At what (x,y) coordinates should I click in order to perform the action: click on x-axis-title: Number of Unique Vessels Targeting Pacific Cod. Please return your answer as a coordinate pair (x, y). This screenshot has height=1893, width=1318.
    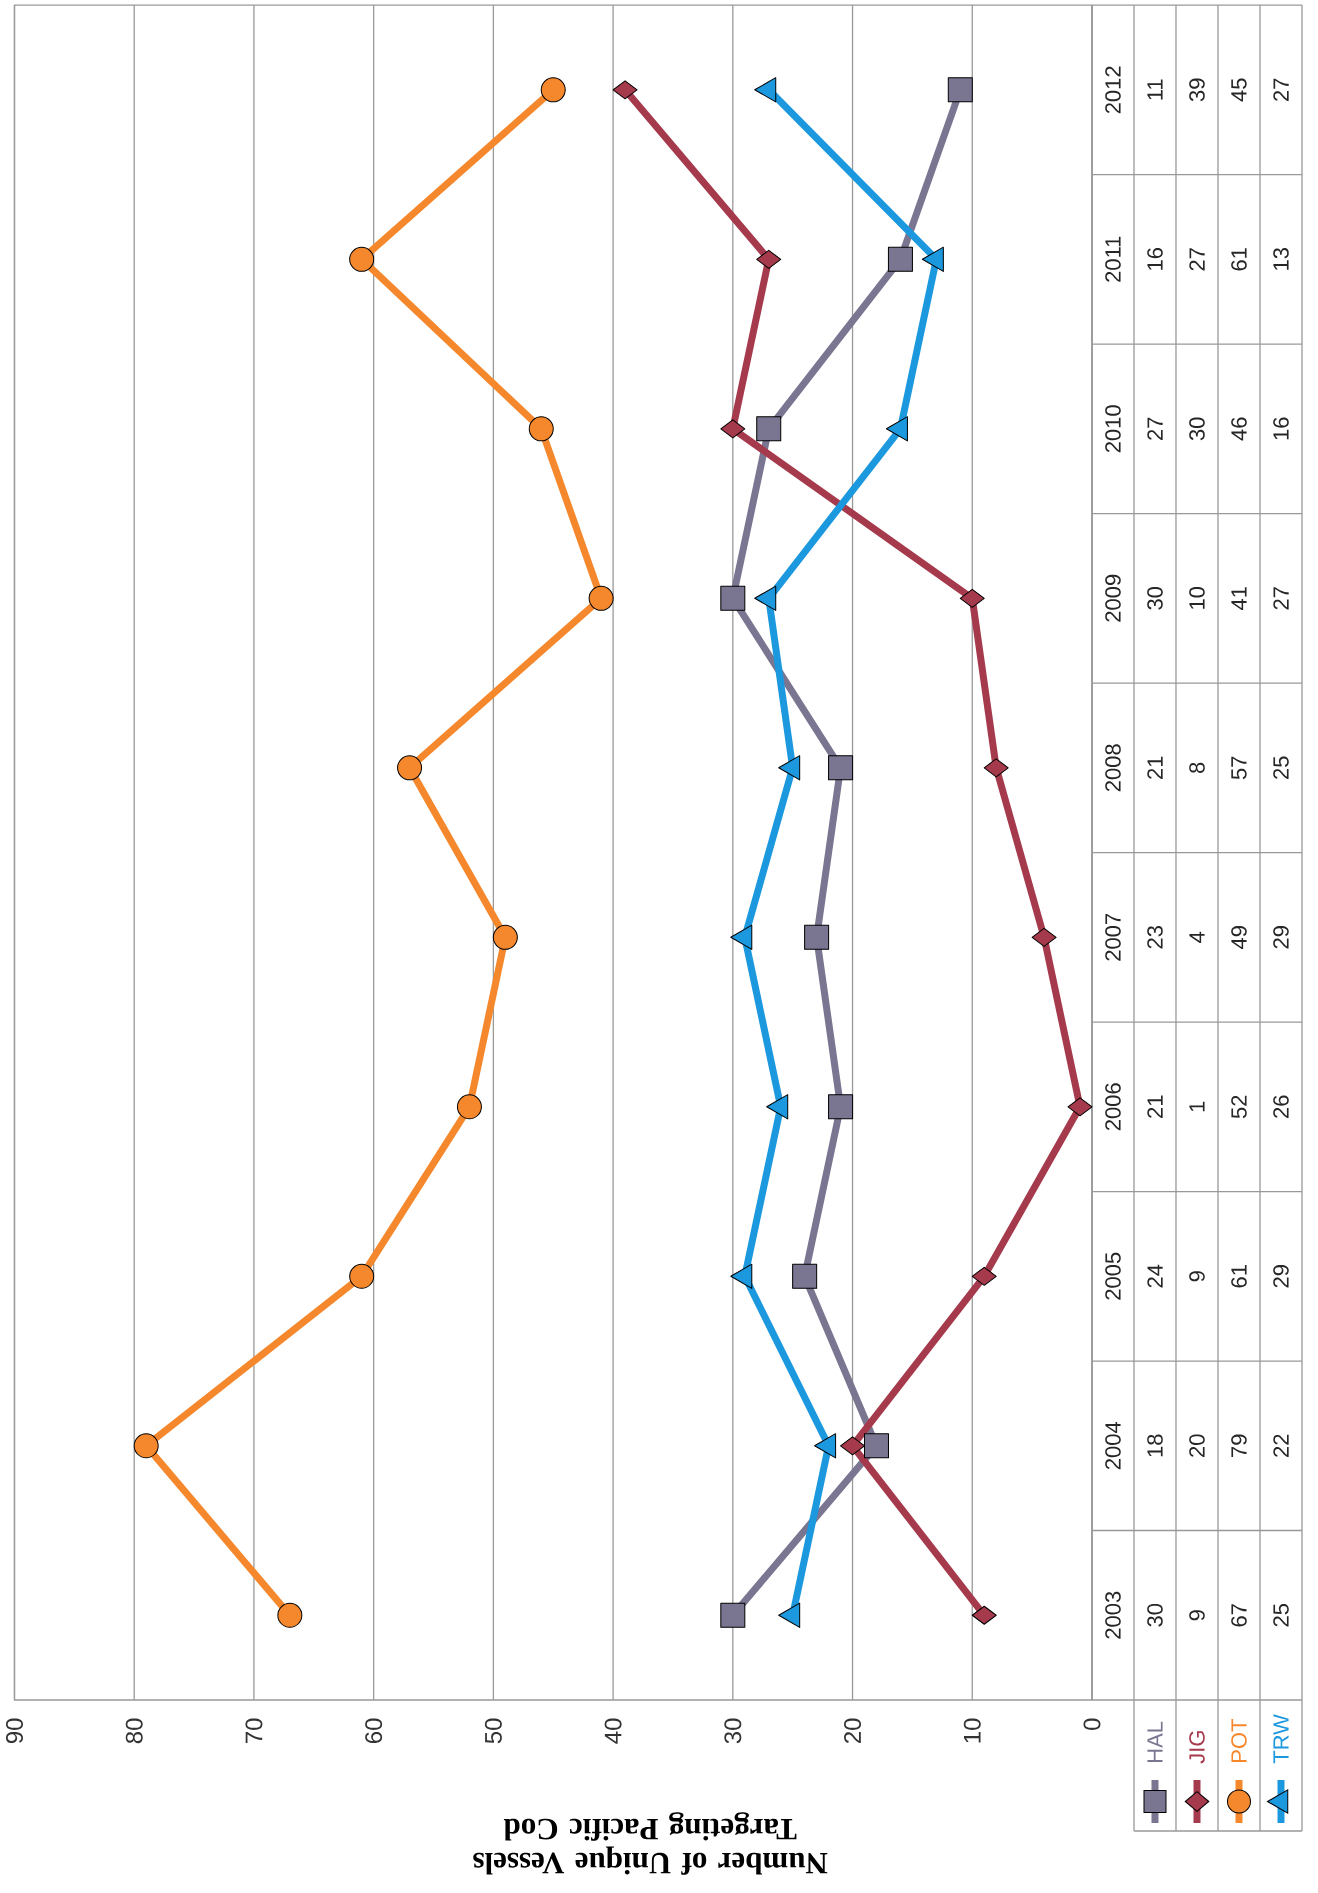
    Looking at the image, I should click on (650, 1843).